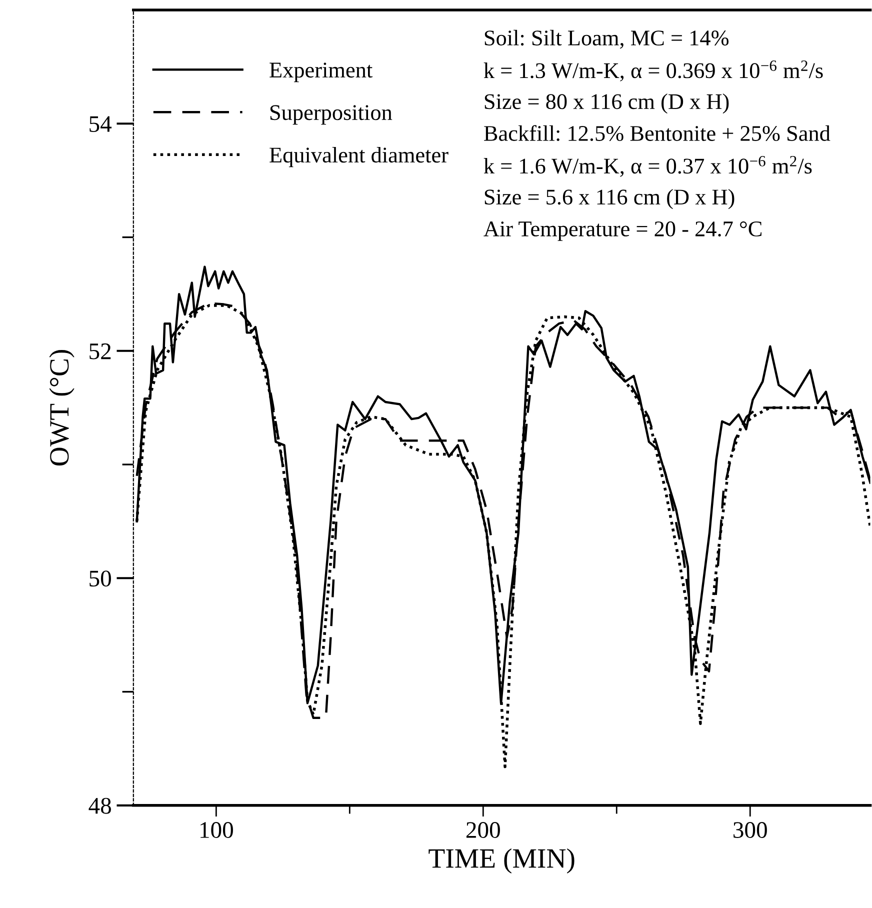  Describe the element at coordinates (750, 830) in the screenshot. I see `x-tick-label: 300` at that location.